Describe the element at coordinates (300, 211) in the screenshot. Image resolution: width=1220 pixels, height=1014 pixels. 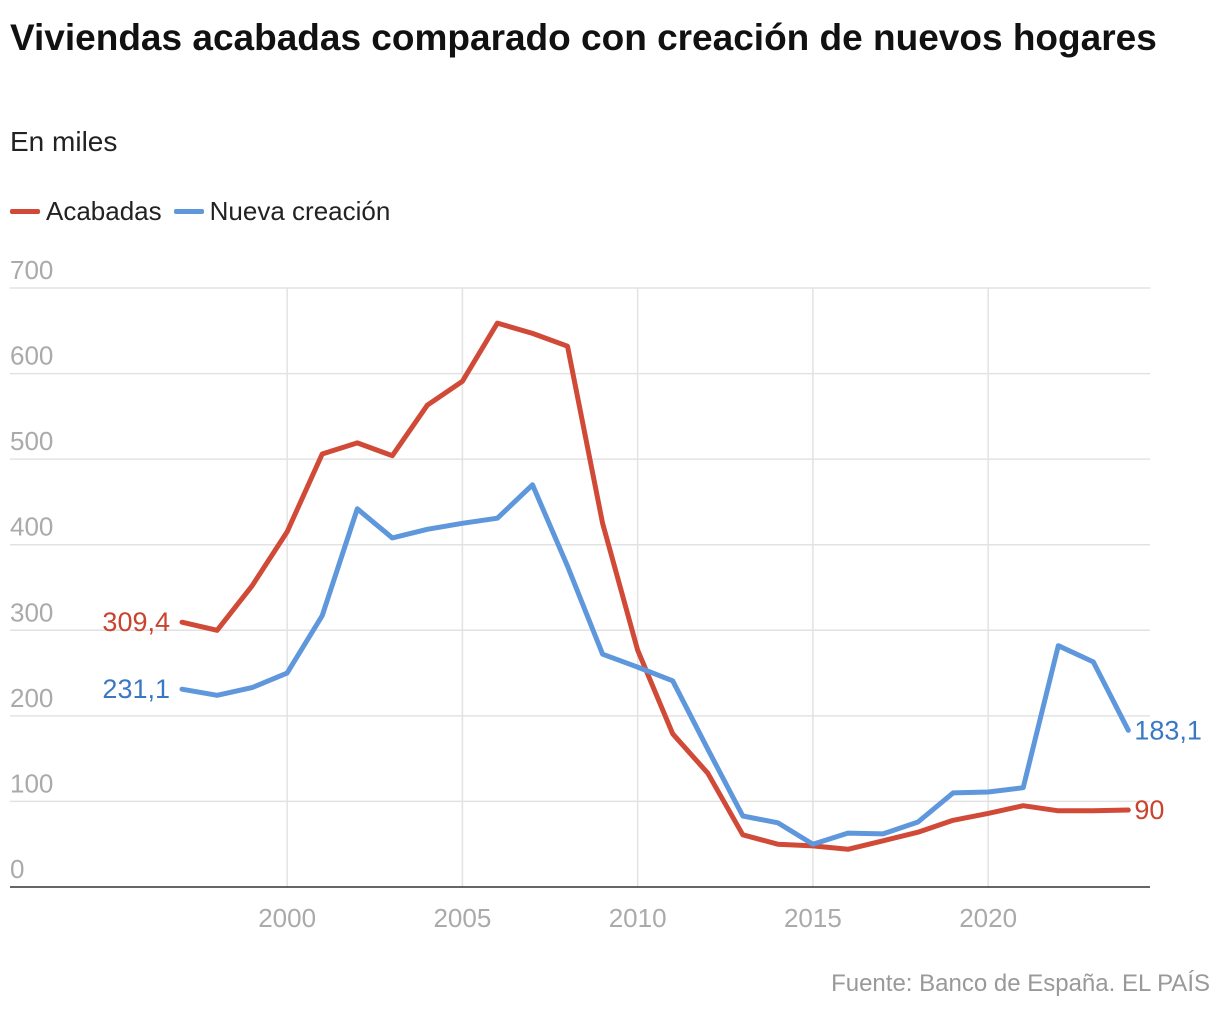
I see `legend-label-nueva-creacion: Nueva creación` at that location.